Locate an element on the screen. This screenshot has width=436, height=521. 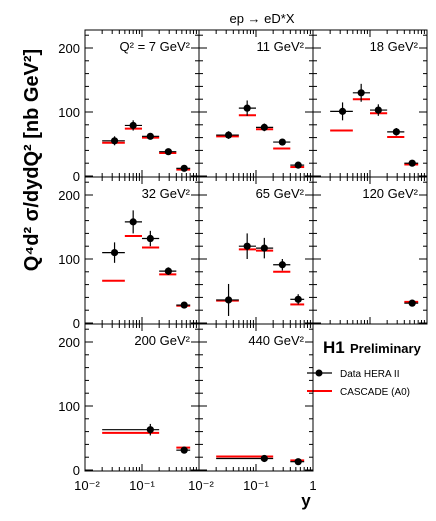
legend-cascade-label: CASCADE (A0) is located at coordinates (375, 392).